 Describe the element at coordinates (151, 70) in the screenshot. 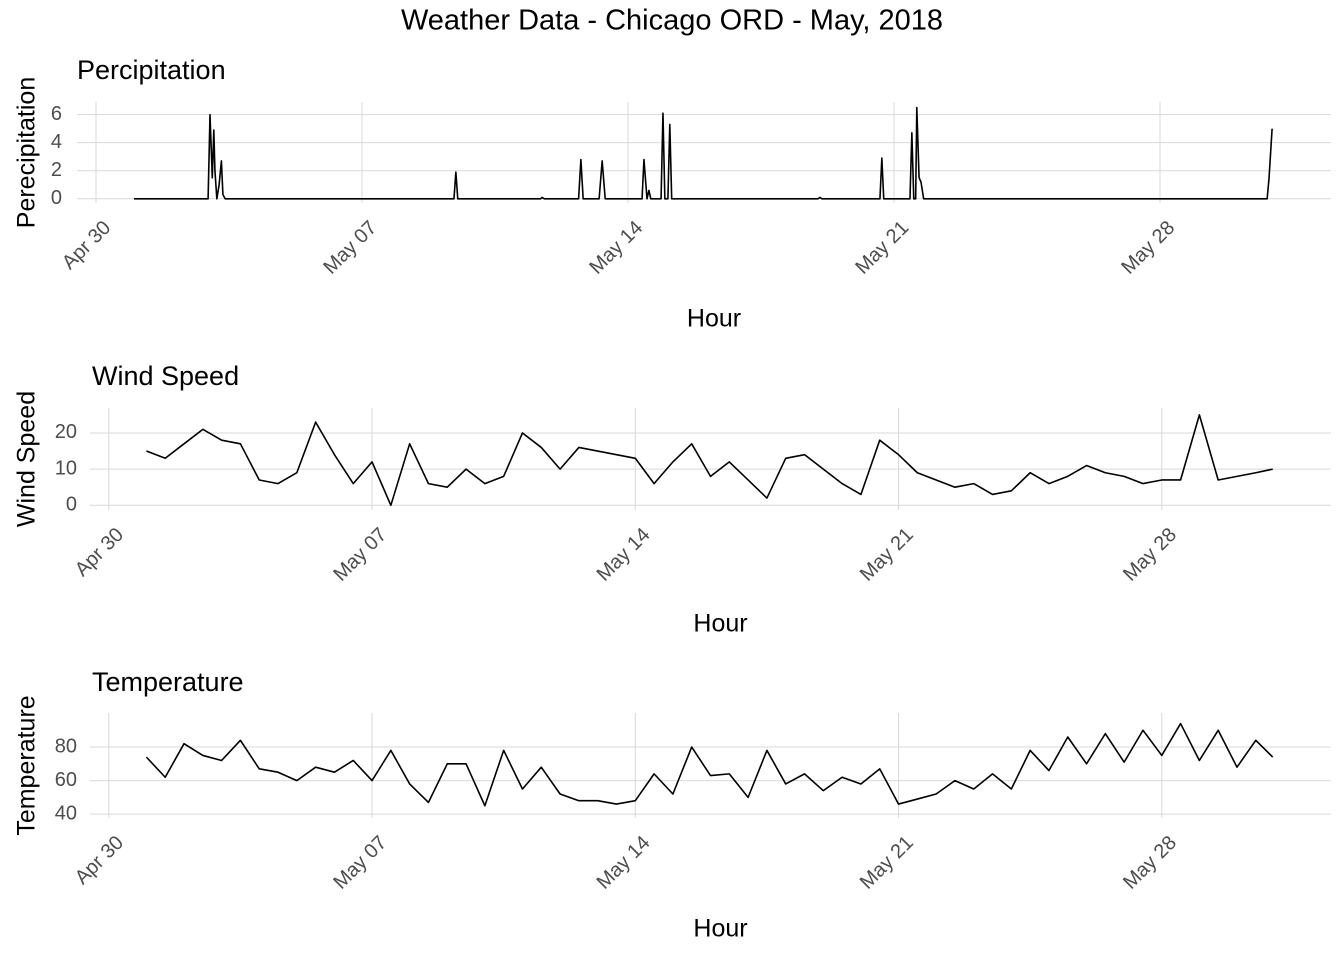

I see `panel-title: Percipitation` at that location.